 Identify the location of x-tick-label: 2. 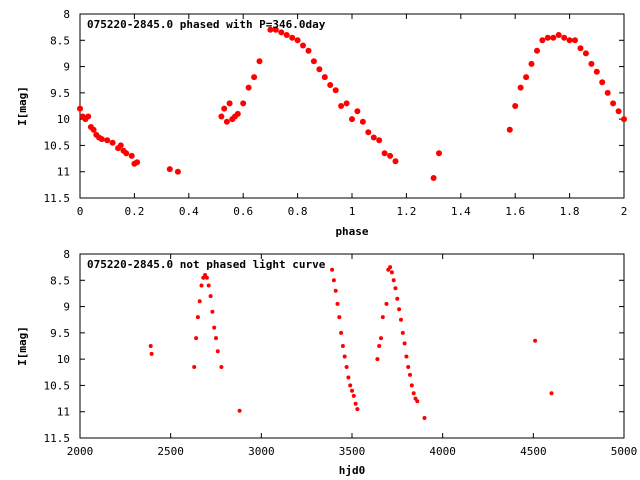
(624, 211).